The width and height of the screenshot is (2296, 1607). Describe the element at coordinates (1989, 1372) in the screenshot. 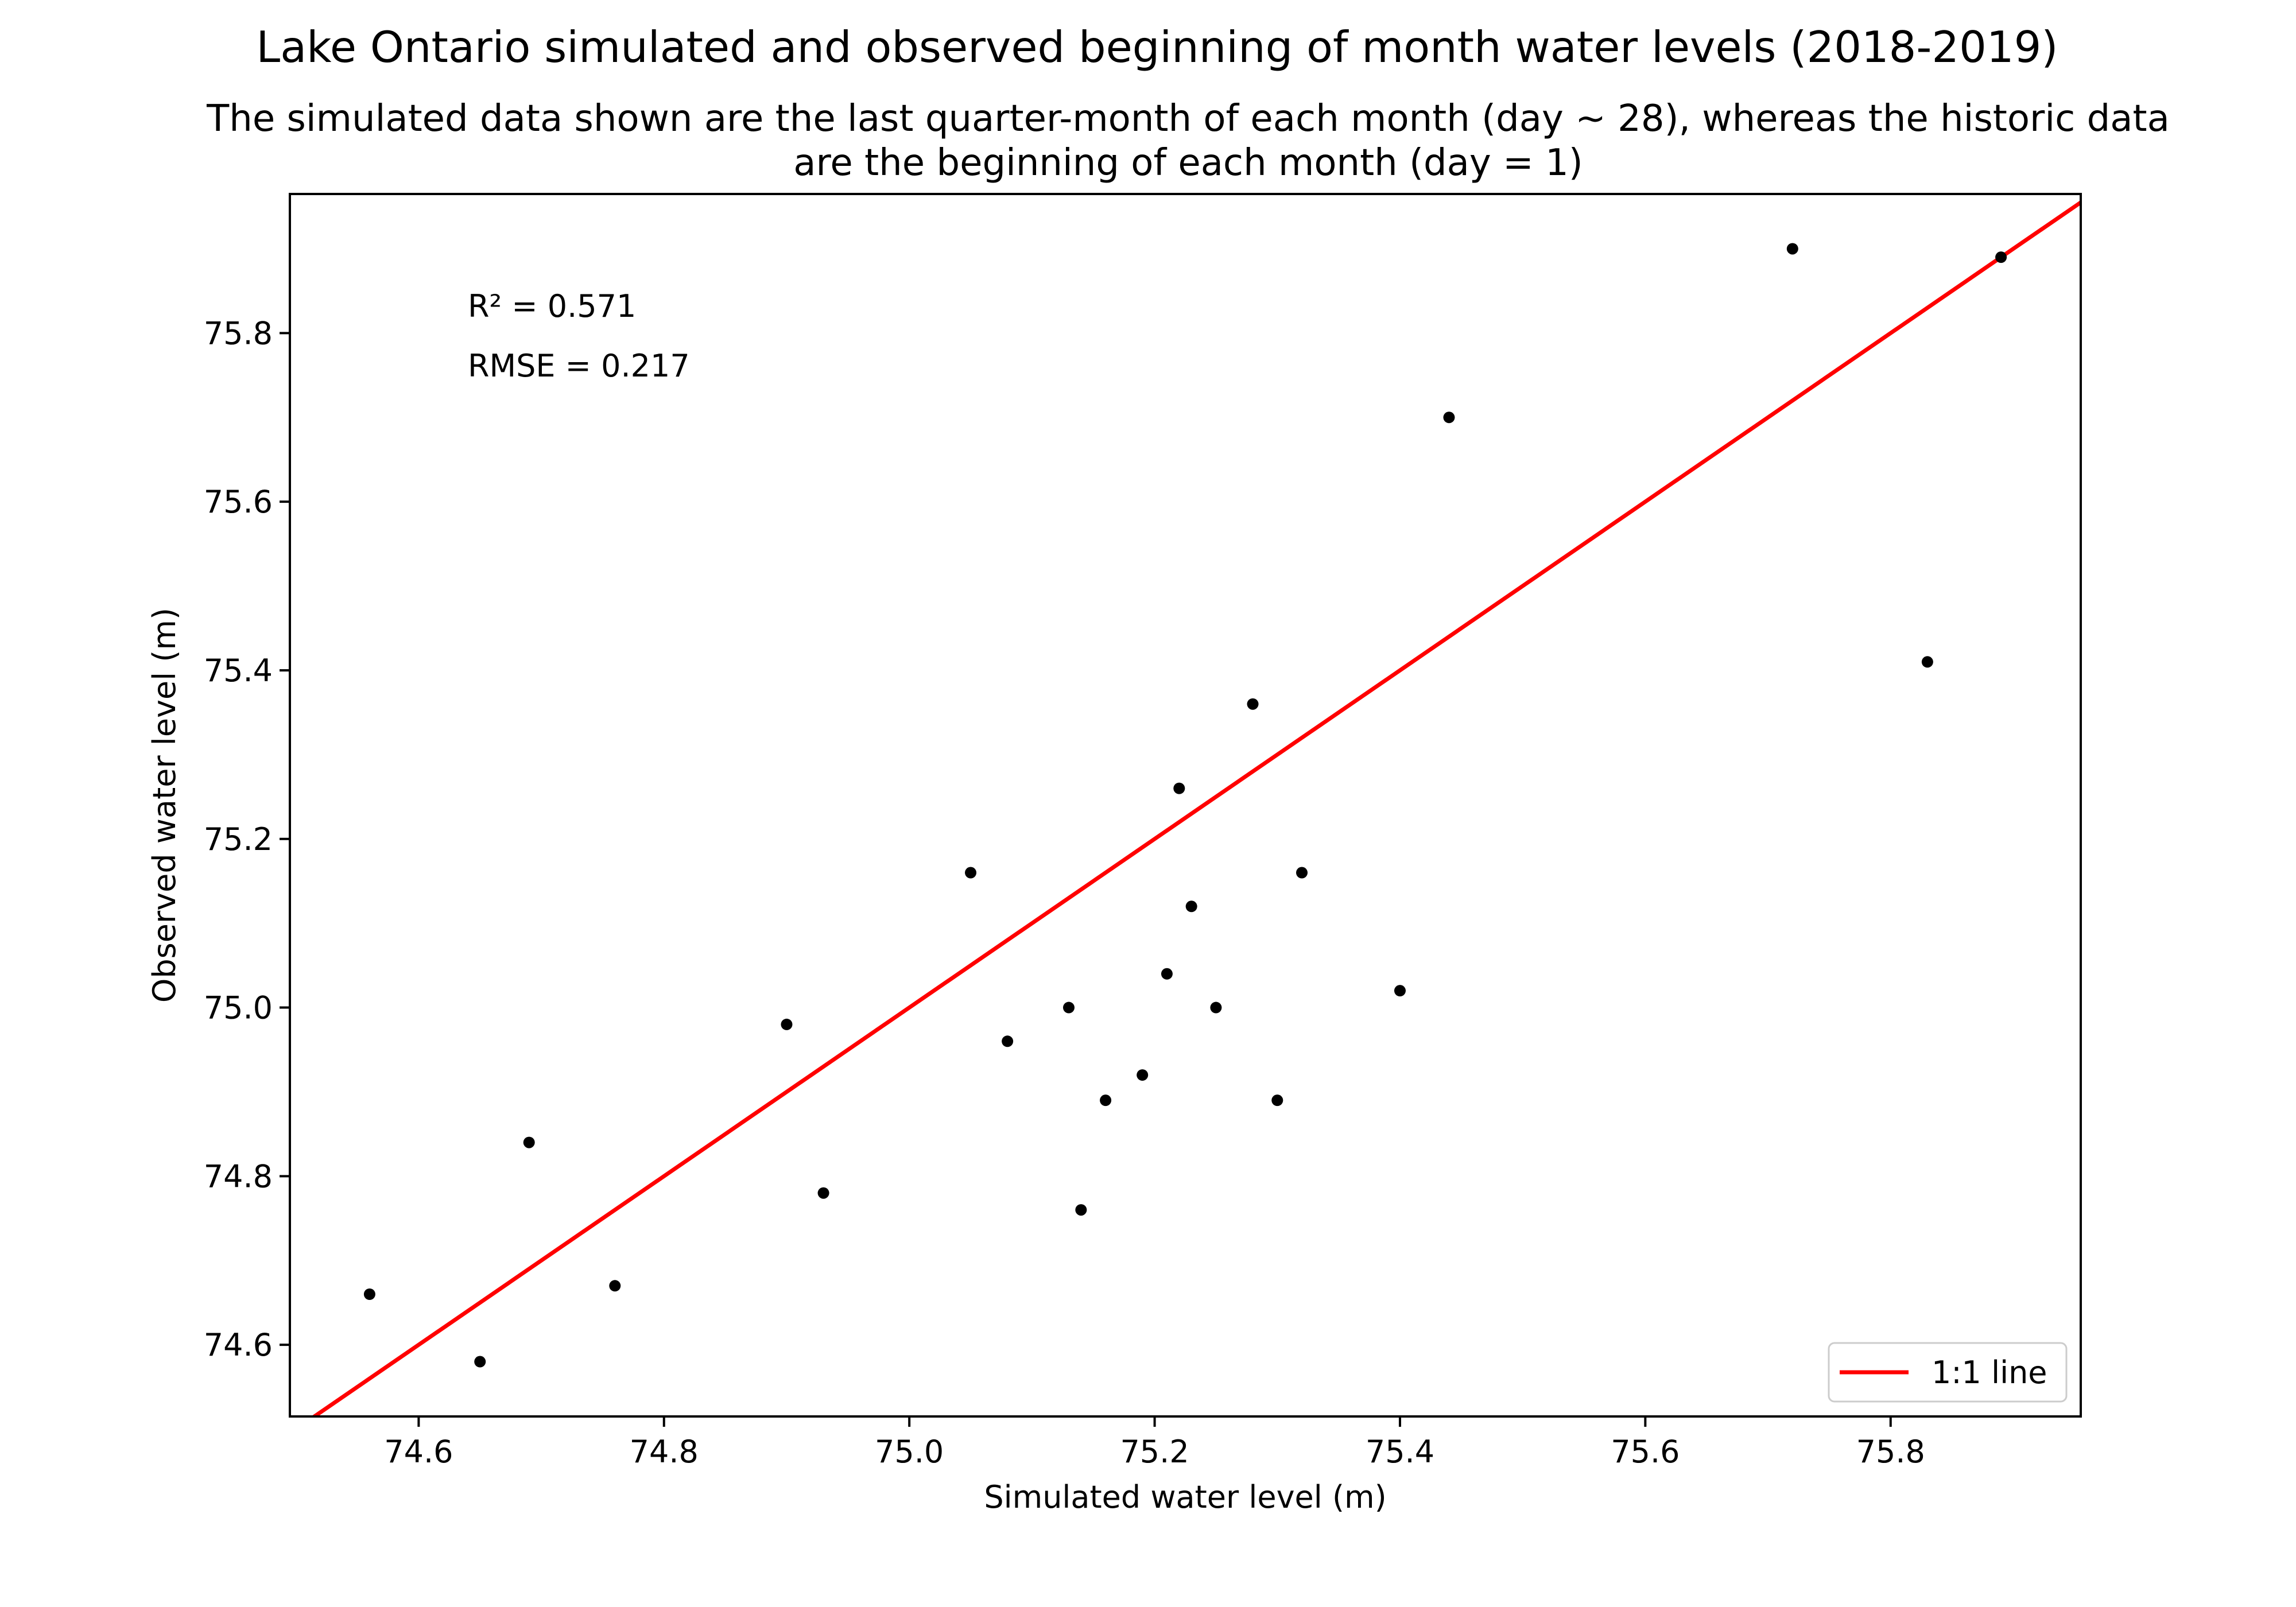

I see `legend-label: 1:1 line` at that location.